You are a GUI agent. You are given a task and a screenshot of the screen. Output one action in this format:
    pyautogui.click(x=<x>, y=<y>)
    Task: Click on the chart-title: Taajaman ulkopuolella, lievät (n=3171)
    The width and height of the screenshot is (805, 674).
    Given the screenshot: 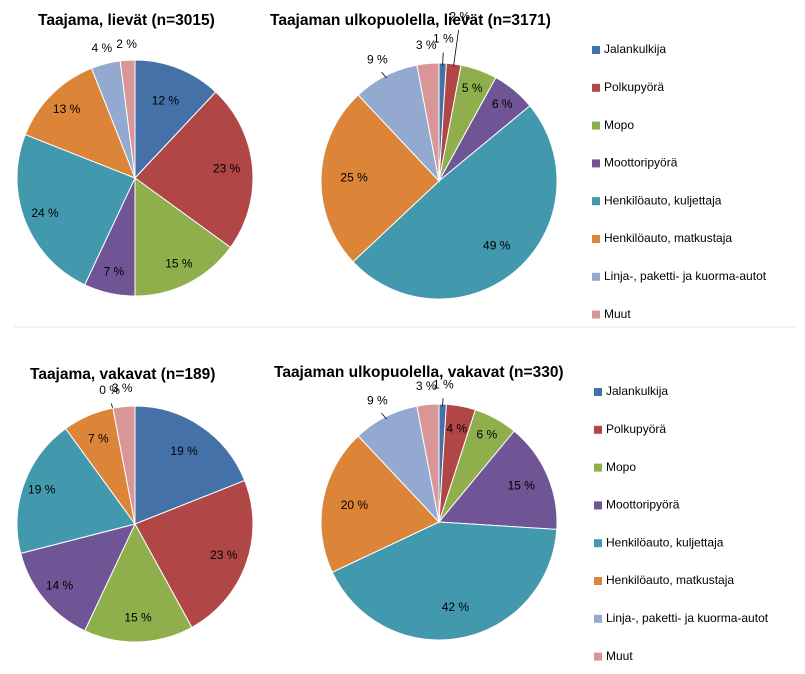 What is the action you would take?
    pyautogui.click(x=410, y=20)
    